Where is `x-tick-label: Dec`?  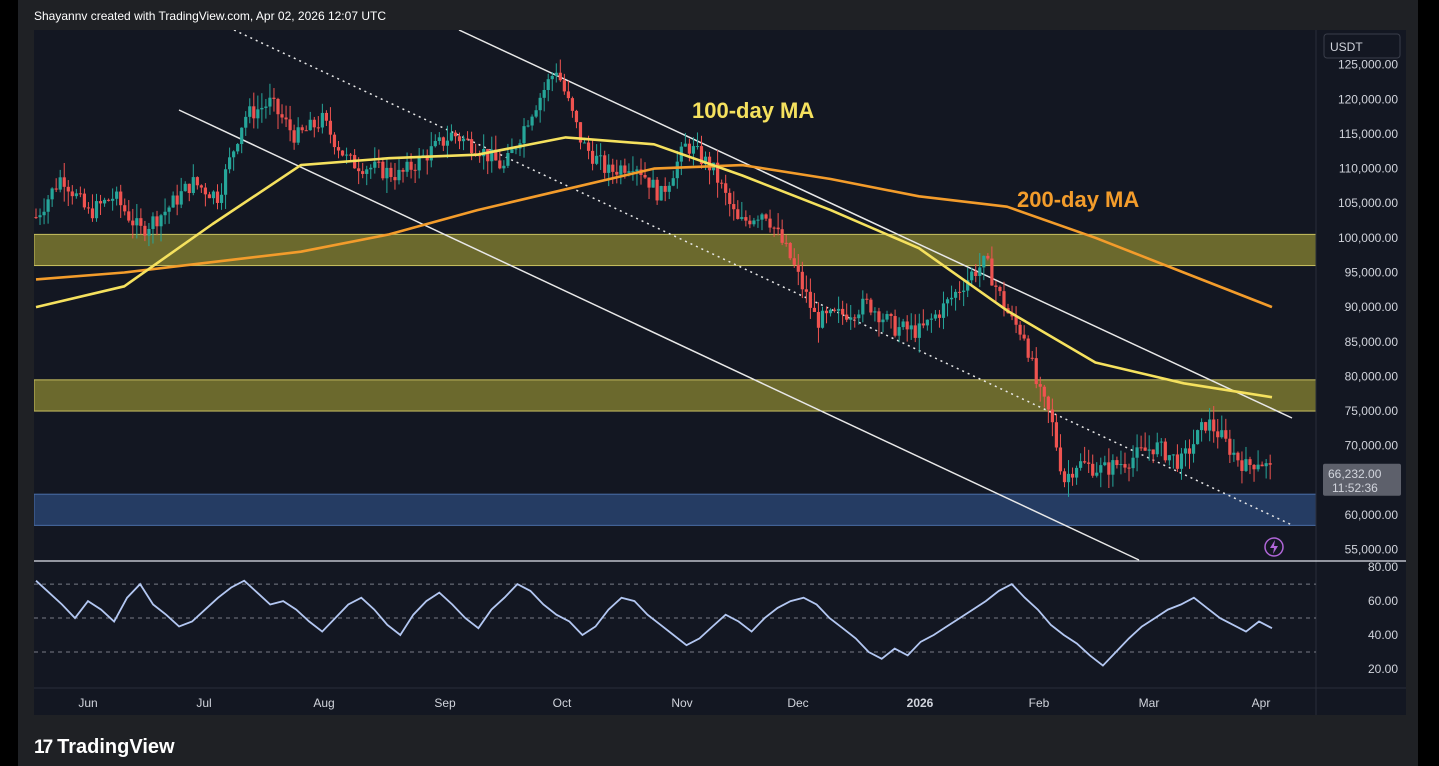 x-tick-label: Dec is located at coordinates (797, 703).